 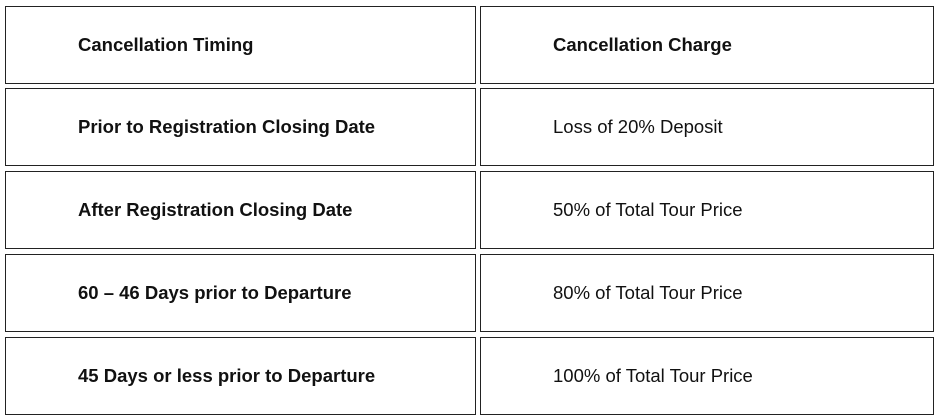 I want to click on timing-cell: 45 Days or less prior to Departure, so click(x=240, y=376).